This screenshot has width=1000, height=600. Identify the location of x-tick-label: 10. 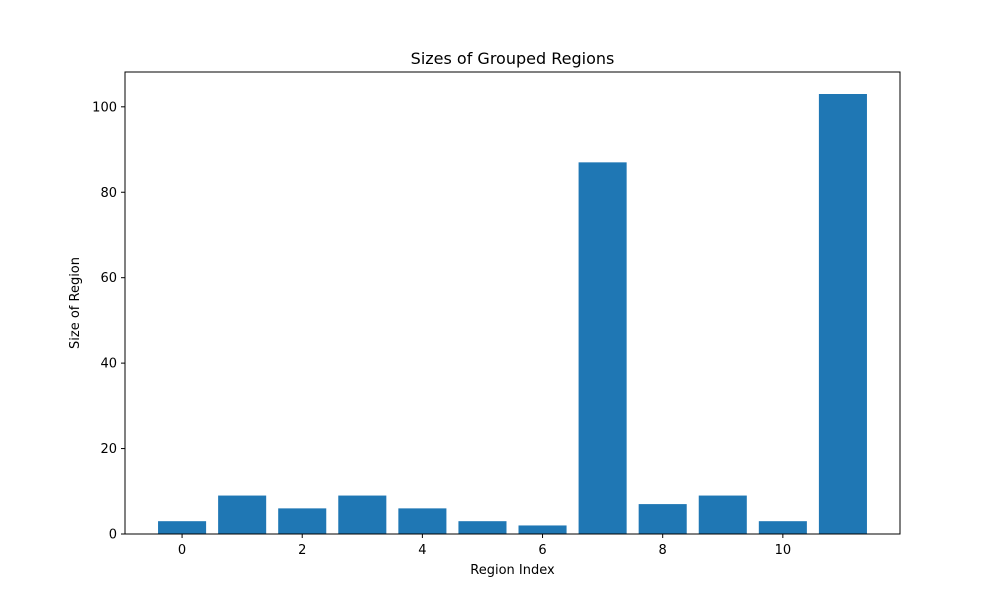
(783, 550).